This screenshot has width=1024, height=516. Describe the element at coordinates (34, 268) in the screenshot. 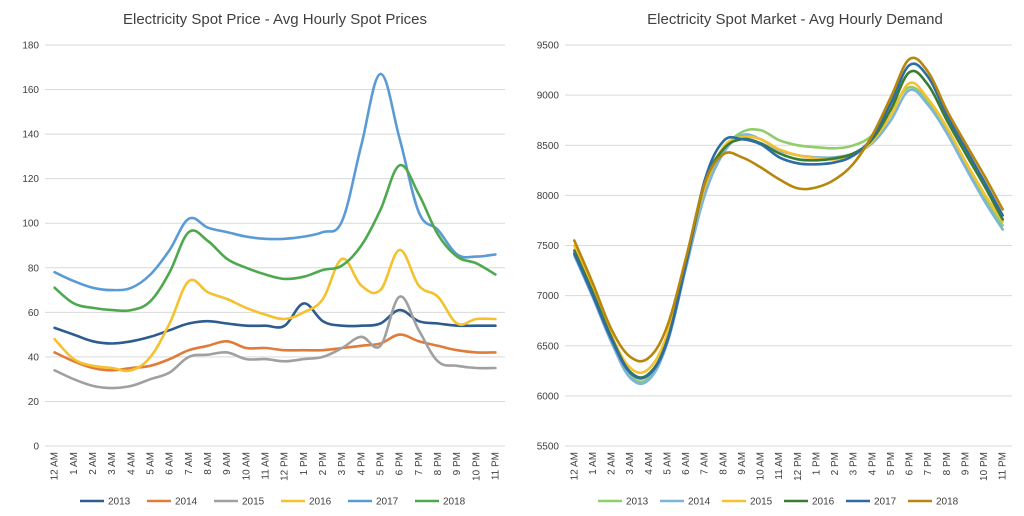

I see `y-tick-label: 80` at that location.